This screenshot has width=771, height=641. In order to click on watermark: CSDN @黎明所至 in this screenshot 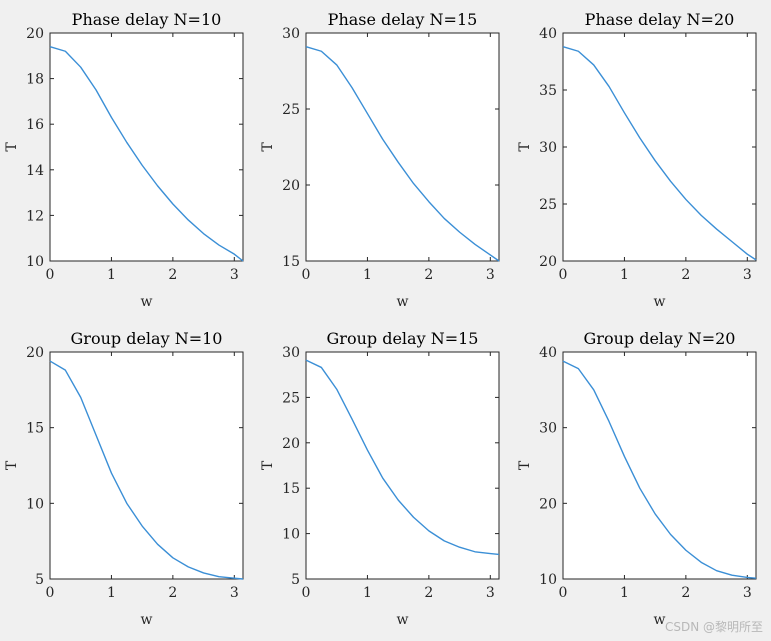, I will do `click(713, 627)`.